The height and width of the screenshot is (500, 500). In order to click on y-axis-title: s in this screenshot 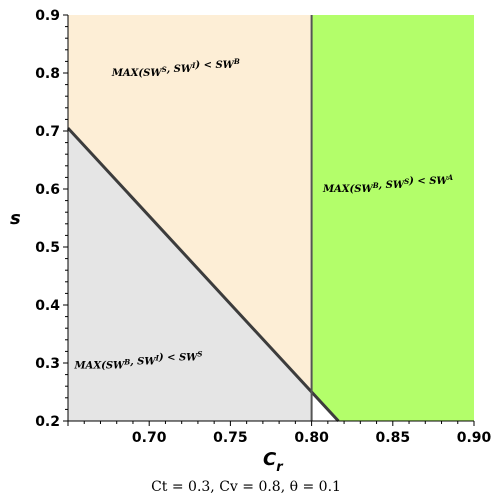, I will do `click(15, 218)`.